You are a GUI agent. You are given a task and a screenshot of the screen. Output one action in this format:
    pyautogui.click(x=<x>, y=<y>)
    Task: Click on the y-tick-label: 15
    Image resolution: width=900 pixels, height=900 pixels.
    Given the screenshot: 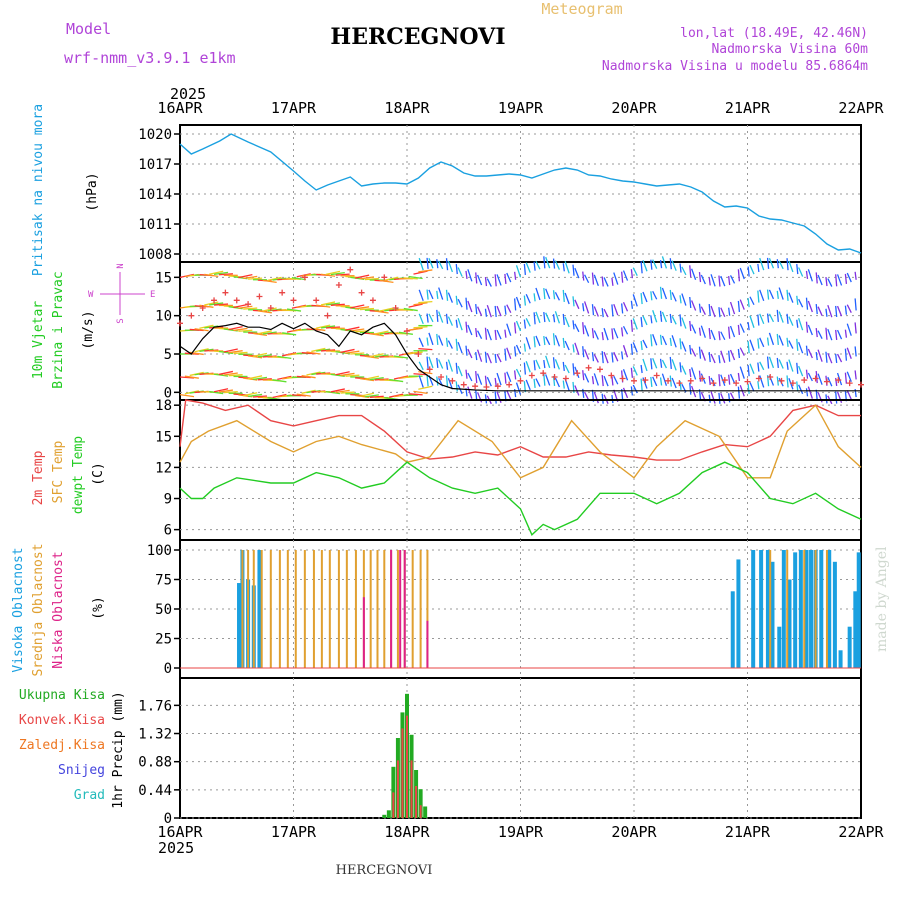 What is the action you would take?
    pyautogui.click(x=163, y=278)
    